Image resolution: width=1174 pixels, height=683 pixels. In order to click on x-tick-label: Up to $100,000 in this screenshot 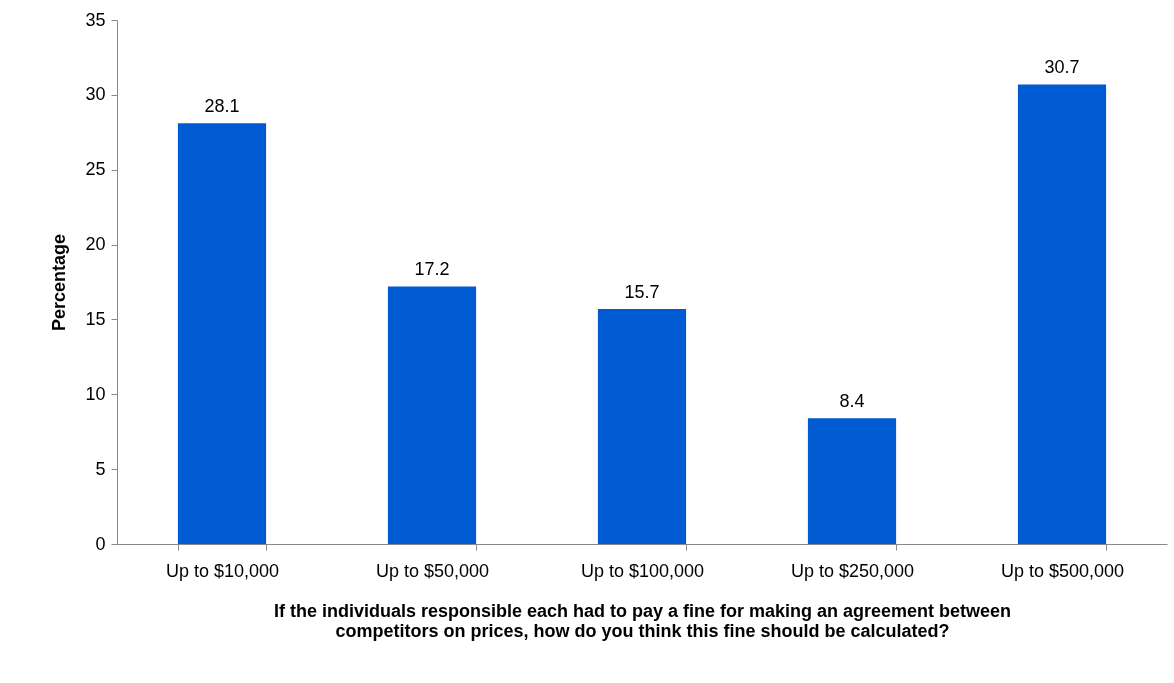, I will do `click(642, 570)`.